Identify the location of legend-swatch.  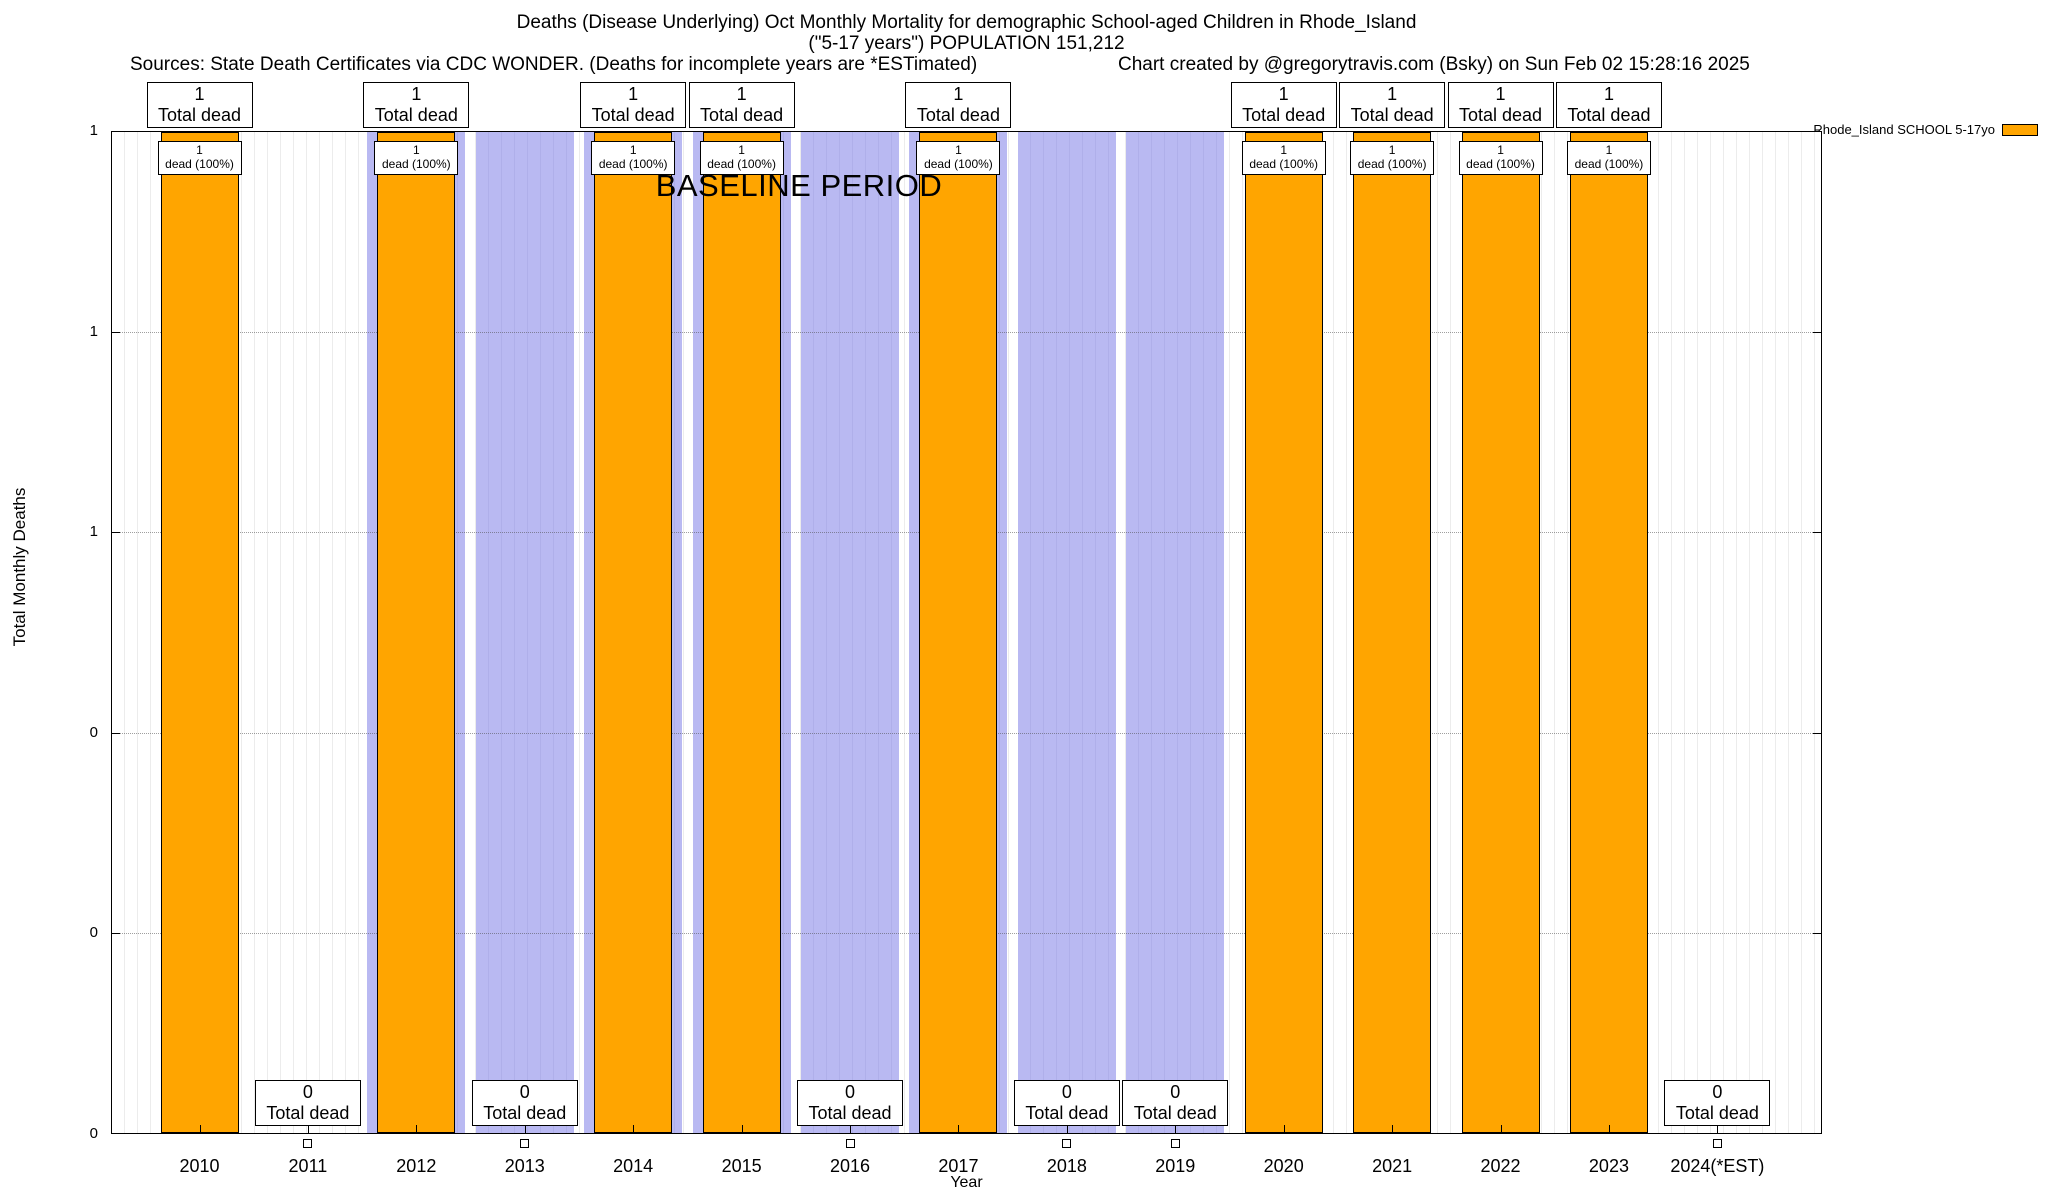
(2020, 129).